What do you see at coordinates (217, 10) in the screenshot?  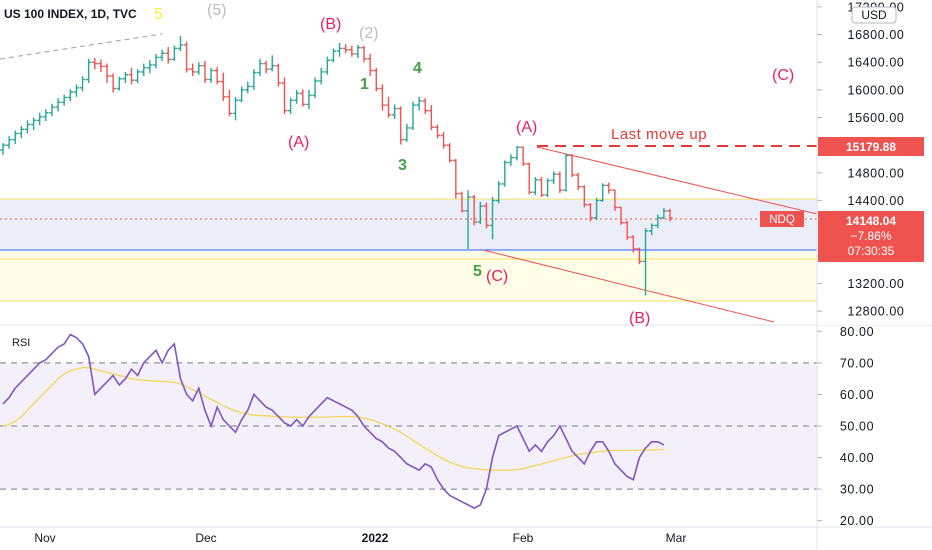 I see `wave-label-5-primary: (5)` at bounding box center [217, 10].